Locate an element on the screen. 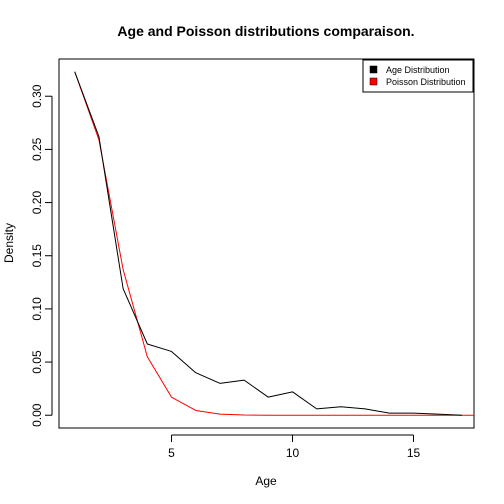  y-tick-label: 0.00 is located at coordinates (37, 415).